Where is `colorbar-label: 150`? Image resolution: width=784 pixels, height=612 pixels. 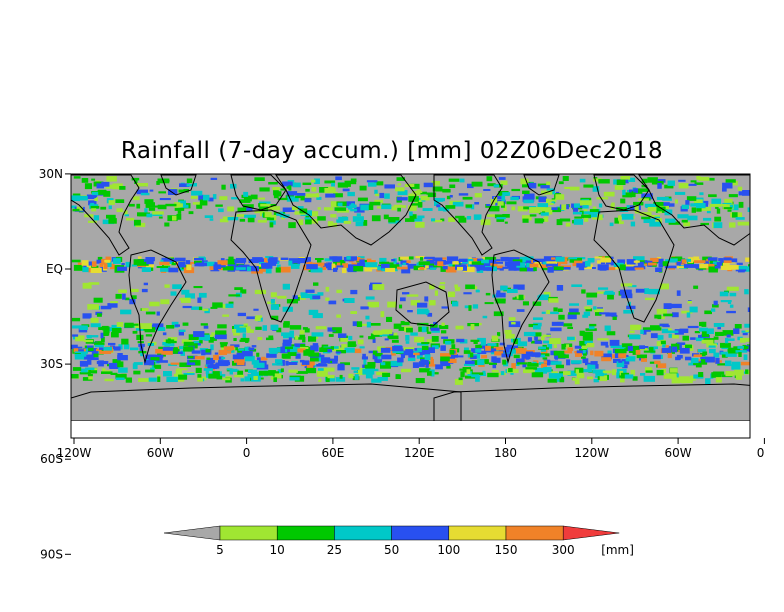
colorbar-label: 150 is located at coordinates (506, 550).